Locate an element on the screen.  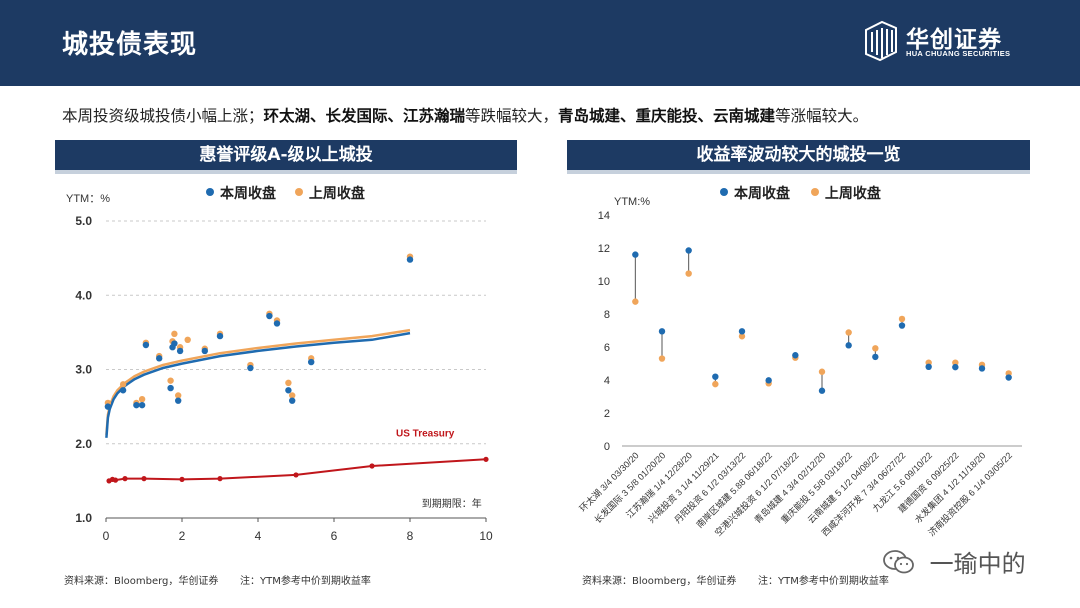
left-source: 资料来源：Bloomberg，华创证券 is located at coordinates (141, 581).